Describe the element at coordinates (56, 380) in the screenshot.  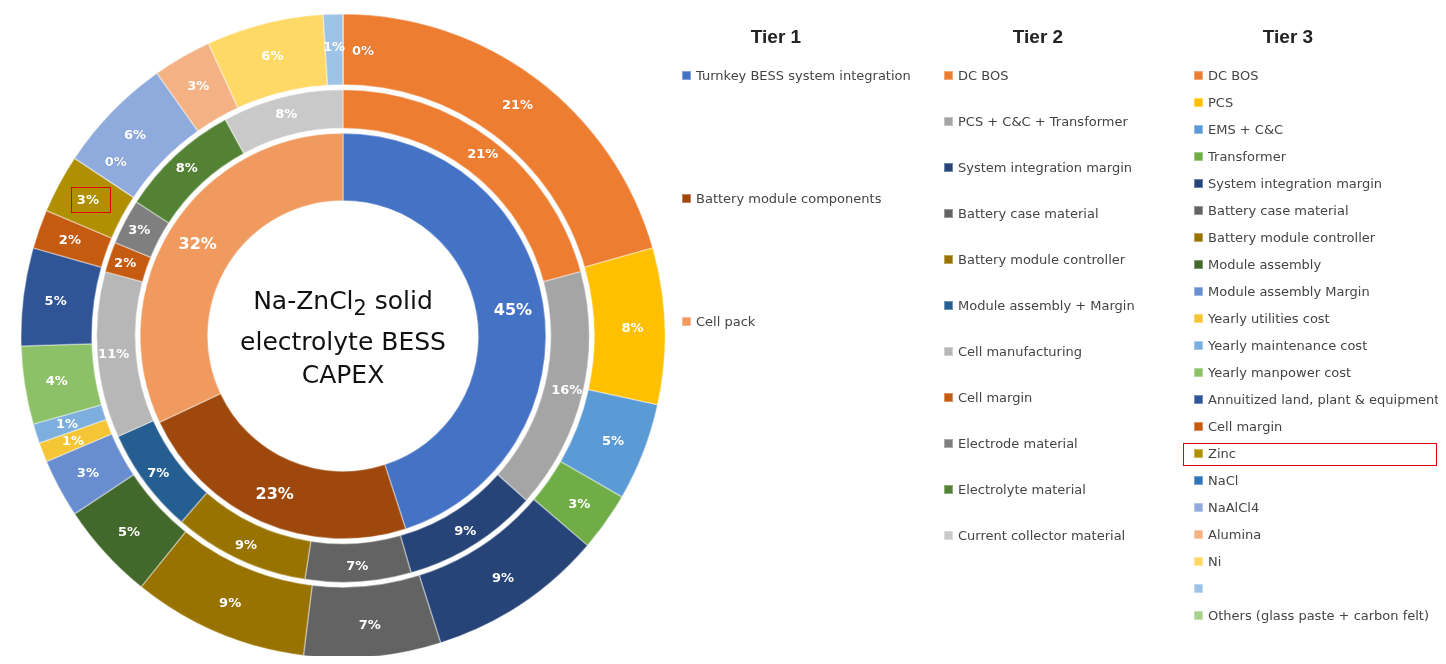
I see `data-label: 4%` at that location.